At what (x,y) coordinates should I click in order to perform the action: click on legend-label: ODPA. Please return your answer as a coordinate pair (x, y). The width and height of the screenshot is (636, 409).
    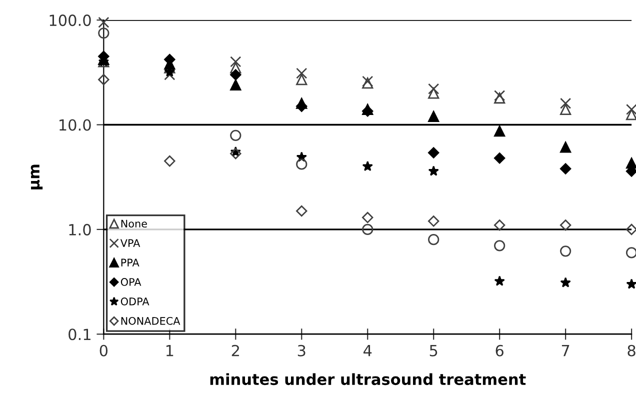
    Looking at the image, I should click on (135, 302).